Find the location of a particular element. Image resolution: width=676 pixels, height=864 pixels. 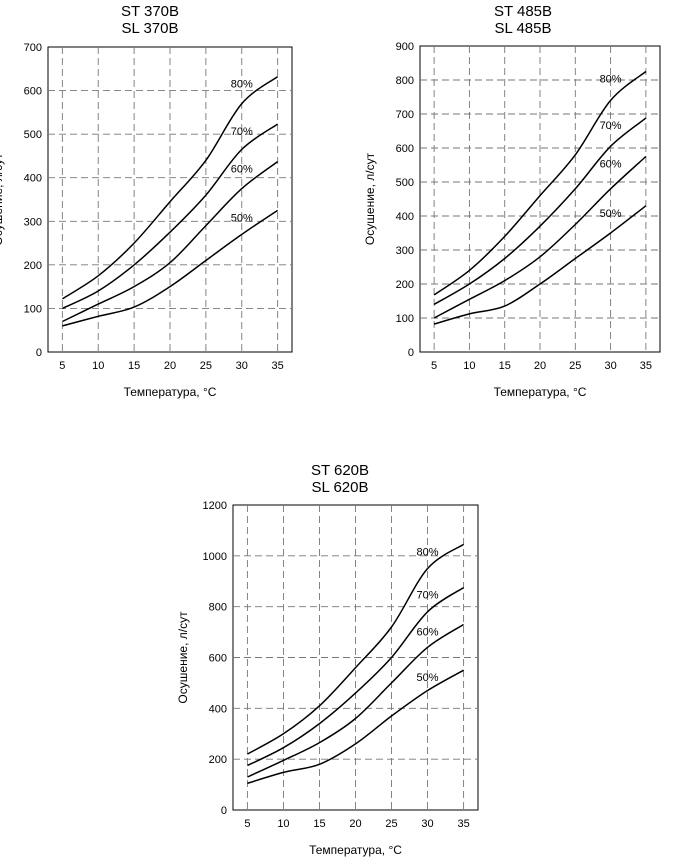

chart-title-line-1: ST 485B is located at coordinates (523, 11).